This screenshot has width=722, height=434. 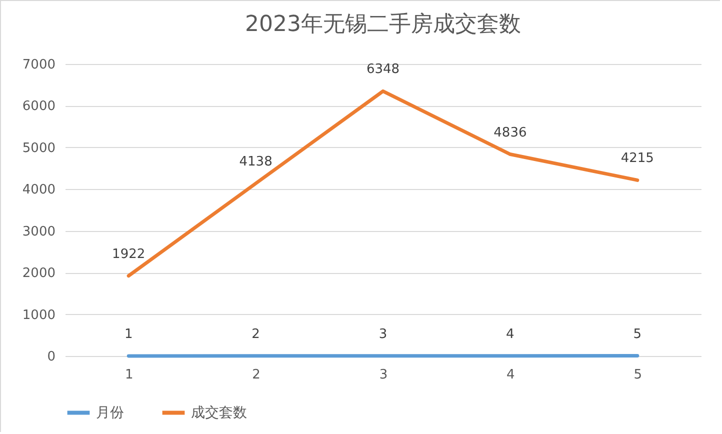 What do you see at coordinates (383, 375) in the screenshot?
I see `data-label: 3` at bounding box center [383, 375].